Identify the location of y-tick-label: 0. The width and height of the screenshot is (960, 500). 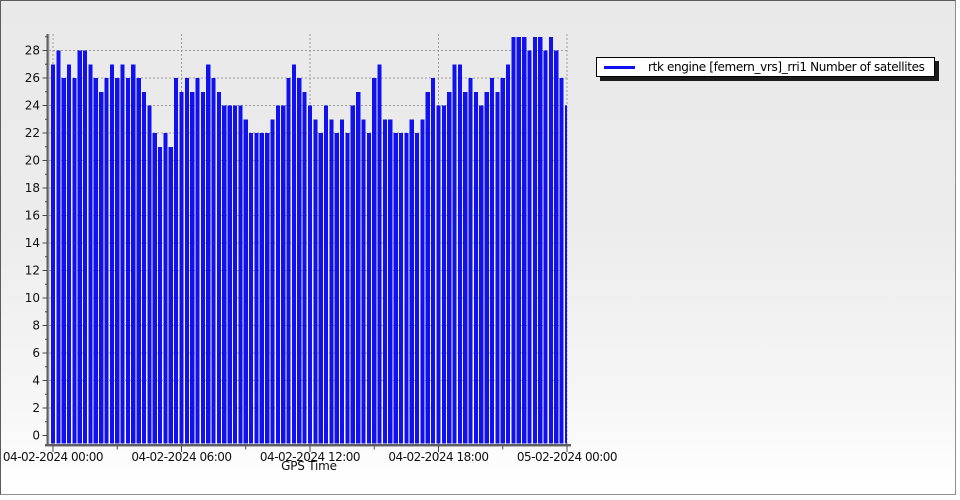
(36, 436).